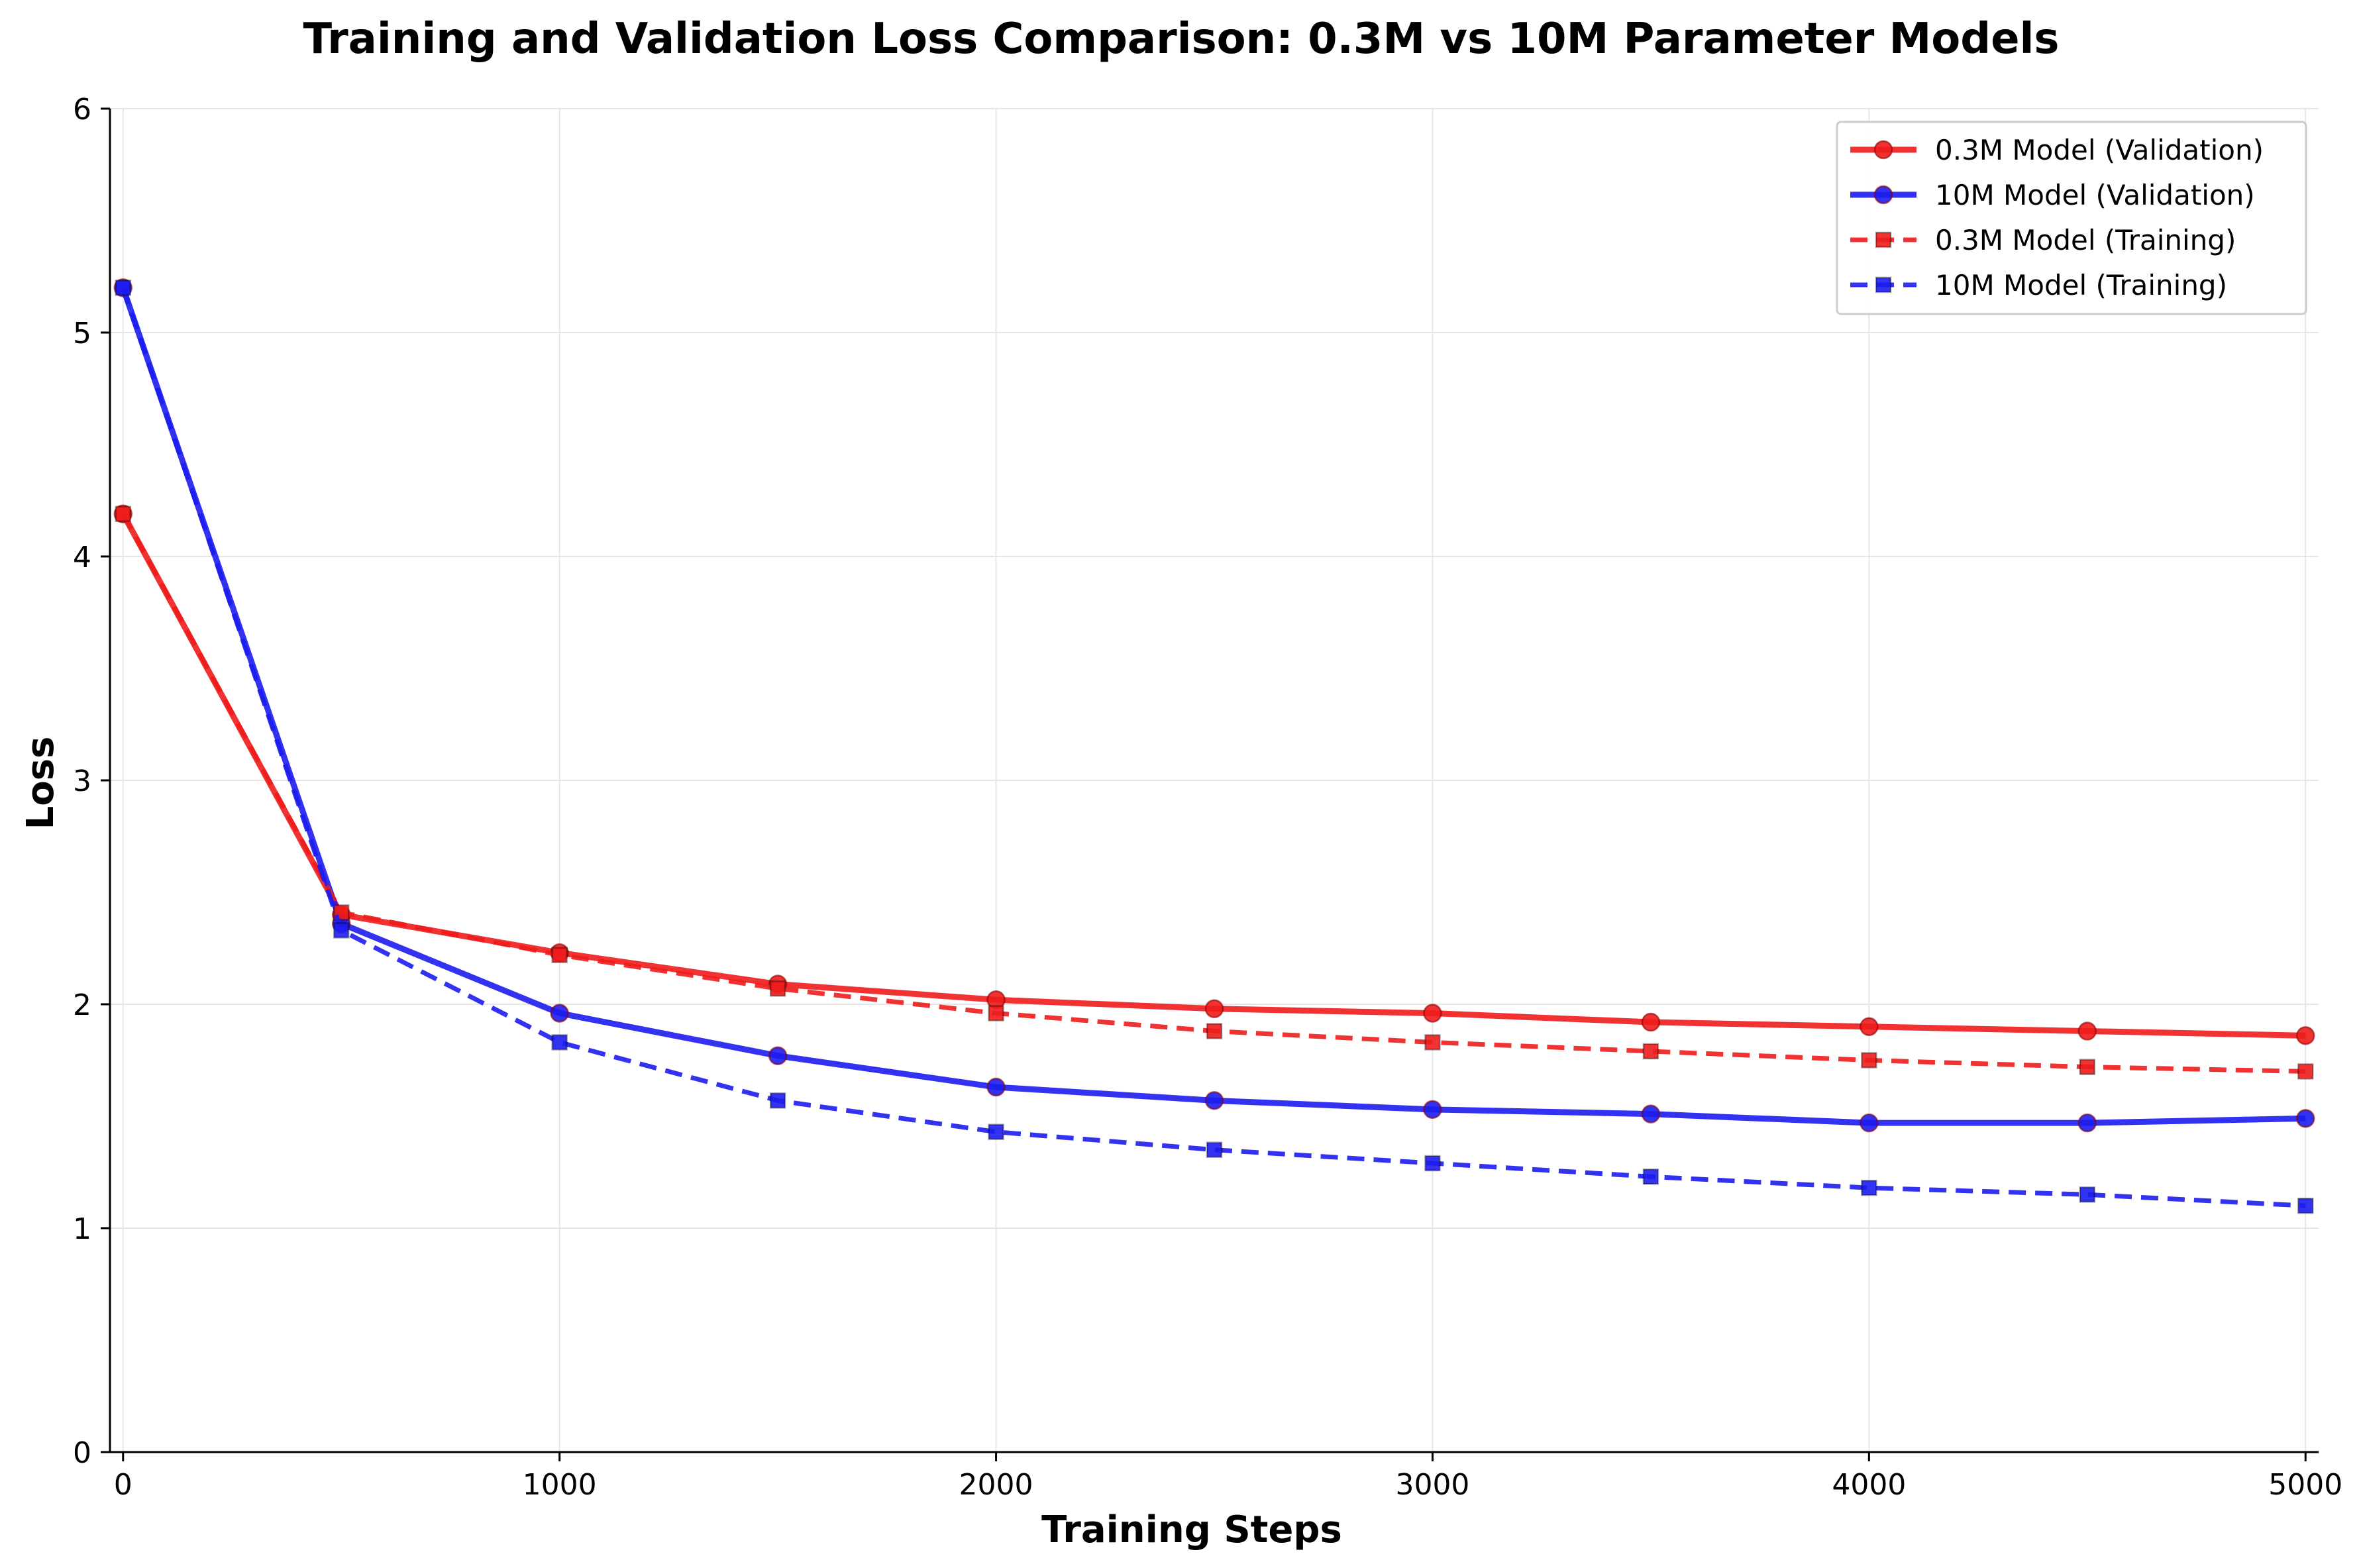 Image resolution: width=2363 pixels, height=1568 pixels. Describe the element at coordinates (2095, 195) in the screenshot. I see `legend-label: 10M Model (Validation)` at that location.